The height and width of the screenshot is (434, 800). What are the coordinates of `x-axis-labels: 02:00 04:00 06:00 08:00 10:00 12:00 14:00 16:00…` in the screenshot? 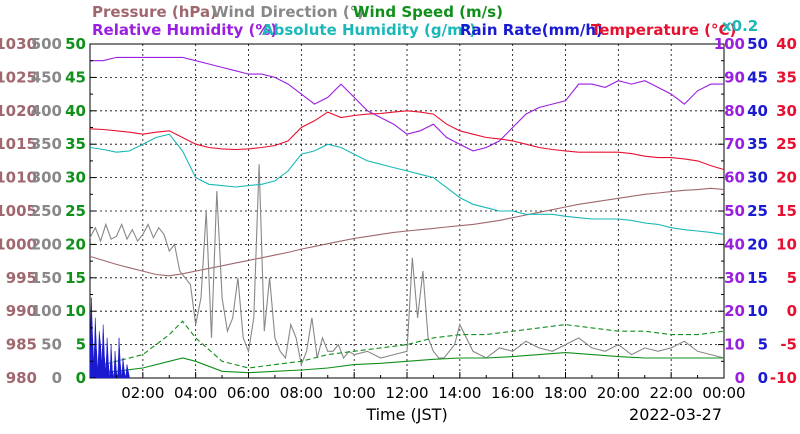 It's located at (433, 393).